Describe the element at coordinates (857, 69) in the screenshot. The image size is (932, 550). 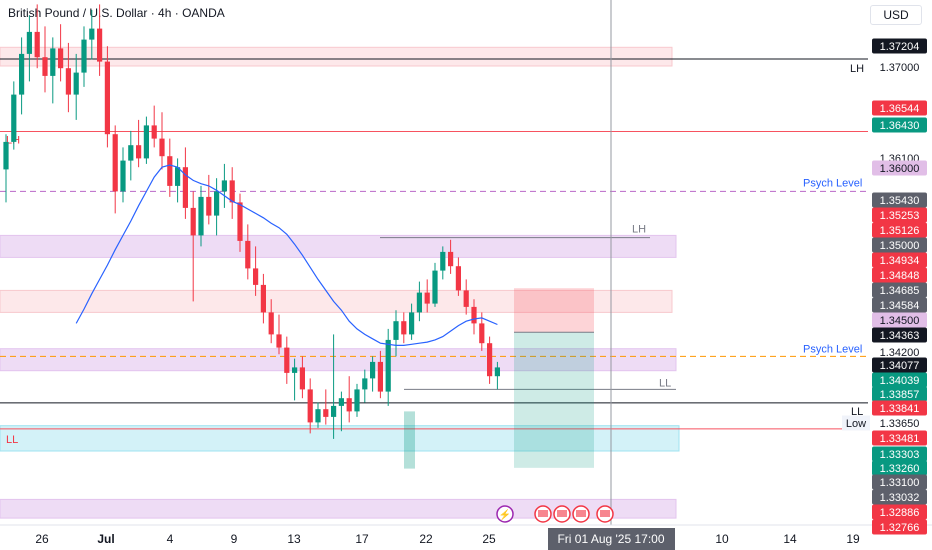
I see `level-label: LH` at that location.